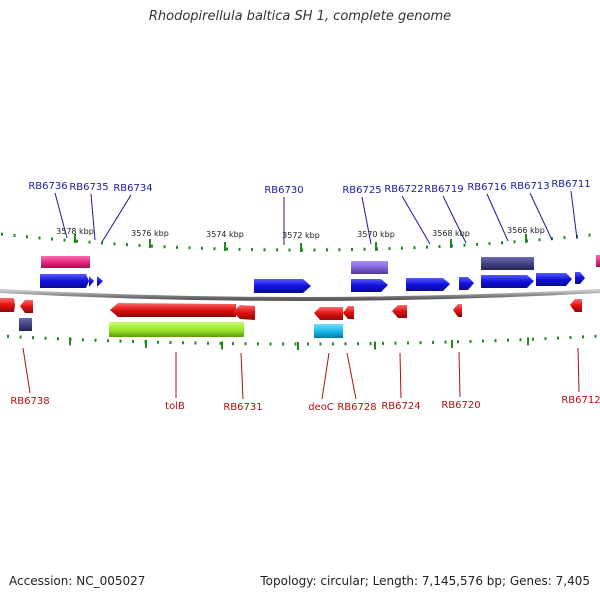  What do you see at coordinates (507, 263) in the screenshot?
I see `feature-slate-rb6716` at bounding box center [507, 263].